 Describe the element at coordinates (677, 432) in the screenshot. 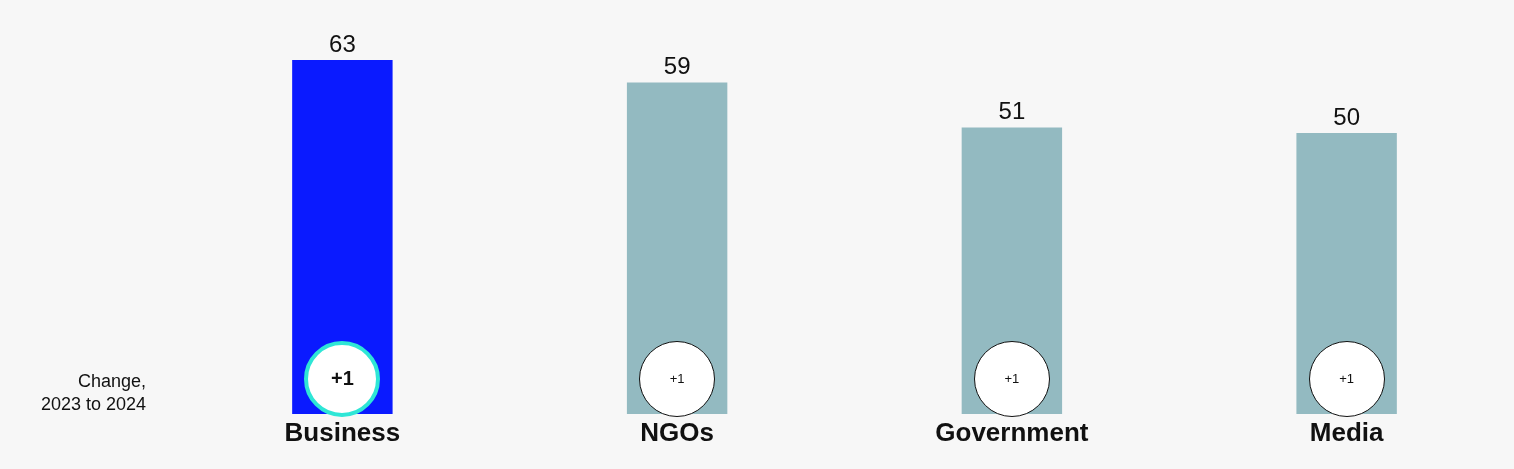

I see `x-tick-label: NGOs` at that location.